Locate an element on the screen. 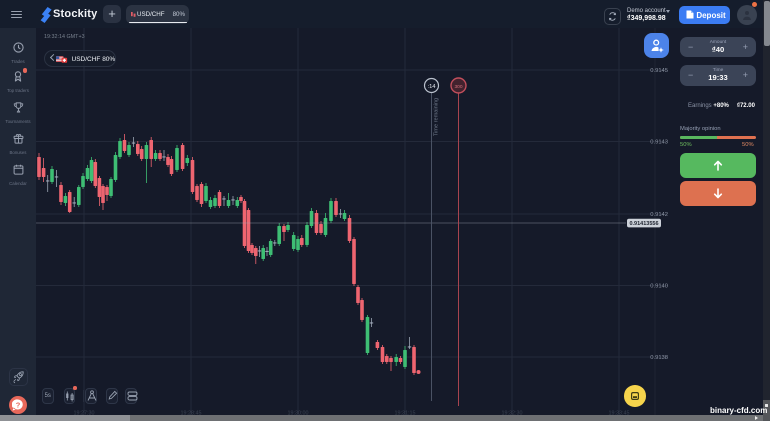 This screenshot has width=770, height=421. svg-text: 0.9142 is located at coordinates (659, 215).